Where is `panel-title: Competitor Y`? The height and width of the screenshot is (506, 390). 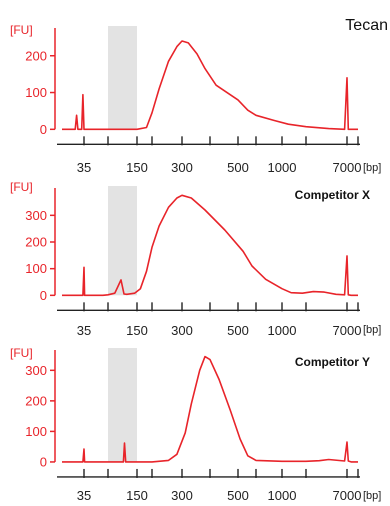
panel-title: Competitor Y is located at coordinates (332, 362).